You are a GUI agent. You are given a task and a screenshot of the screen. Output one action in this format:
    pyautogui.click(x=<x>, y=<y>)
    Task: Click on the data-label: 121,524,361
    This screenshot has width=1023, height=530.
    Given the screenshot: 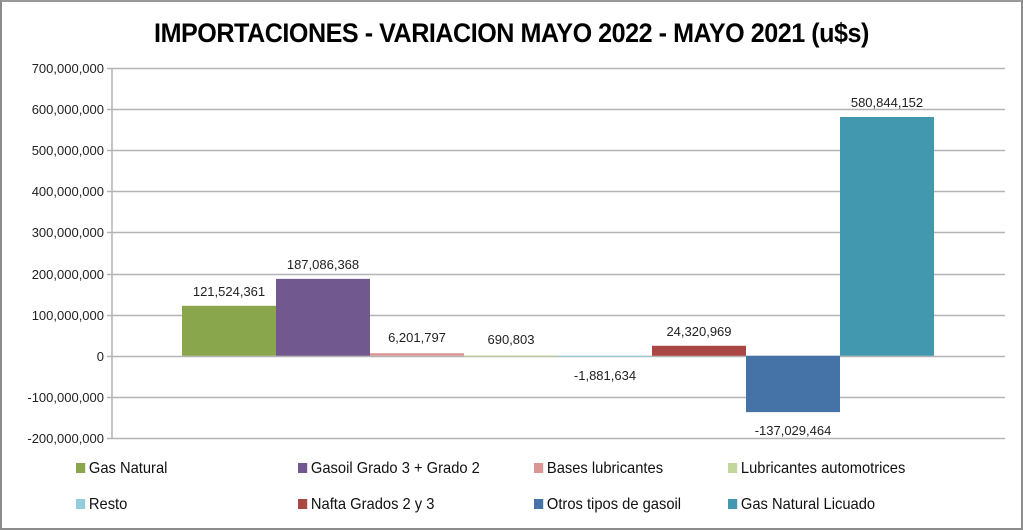 What is the action you would take?
    pyautogui.click(x=229, y=291)
    